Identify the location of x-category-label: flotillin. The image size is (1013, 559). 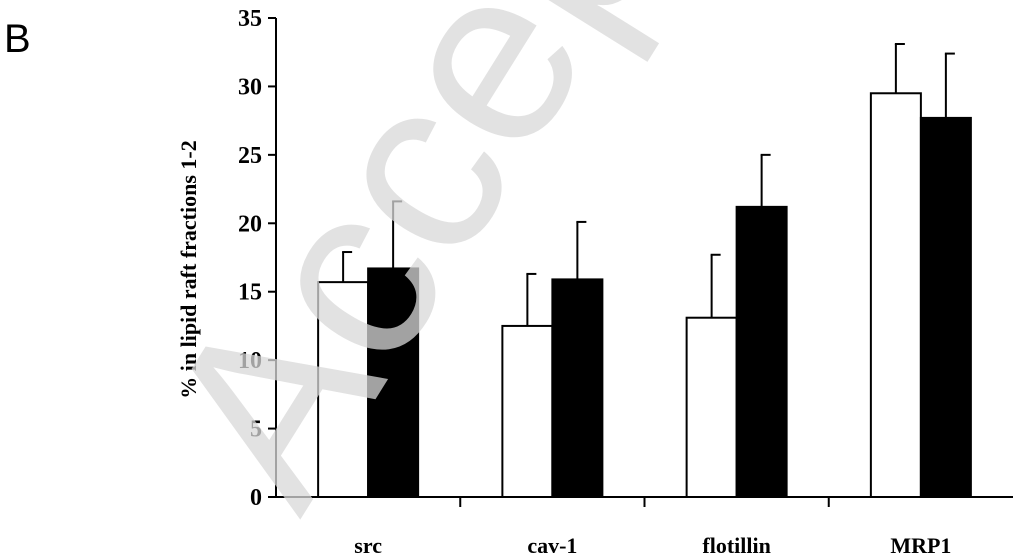
(736, 545).